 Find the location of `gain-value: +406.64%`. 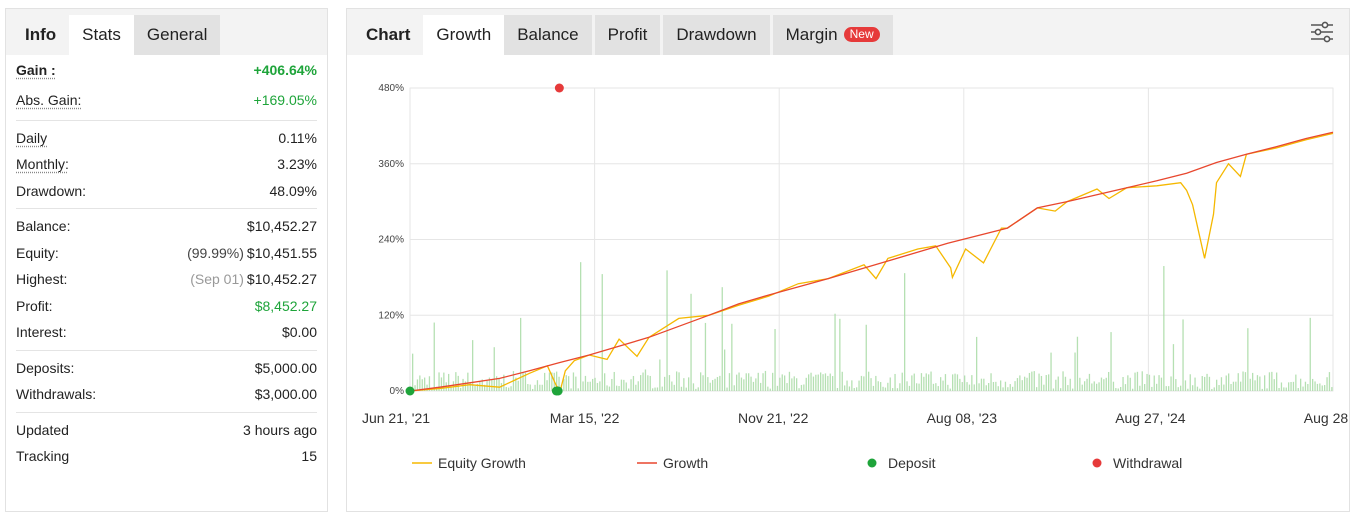

gain-value: +406.64% is located at coordinates (285, 70).